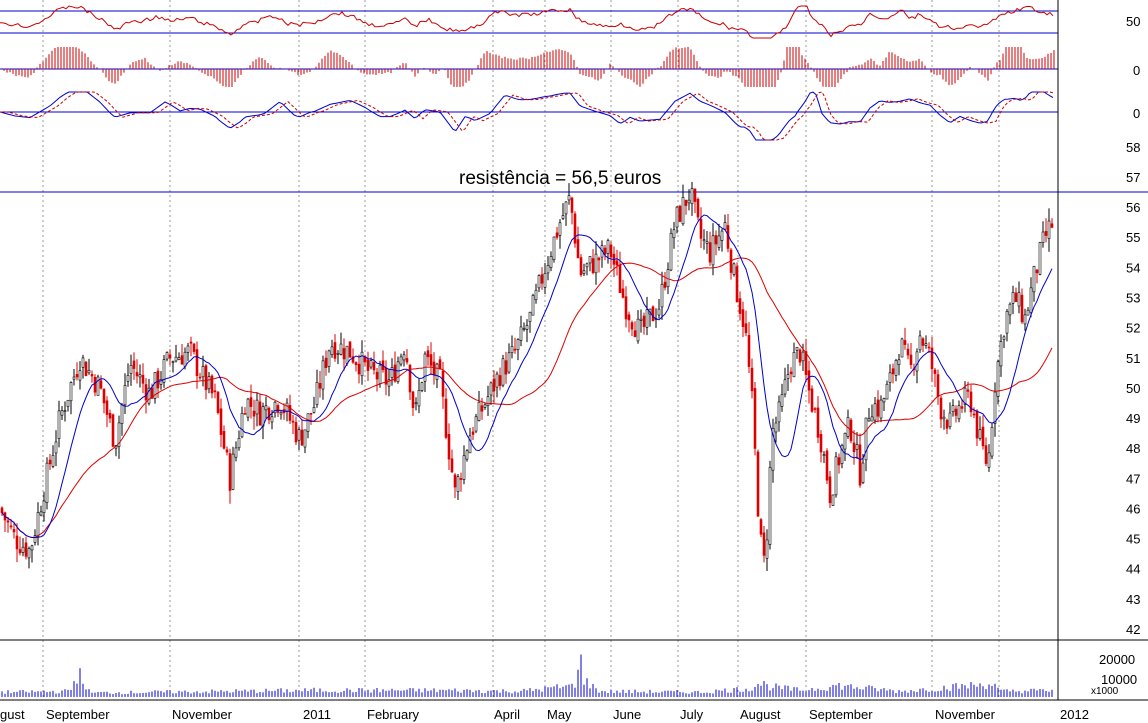  Describe the element at coordinates (841, 714) in the screenshot. I see `month-label-10: September` at that location.